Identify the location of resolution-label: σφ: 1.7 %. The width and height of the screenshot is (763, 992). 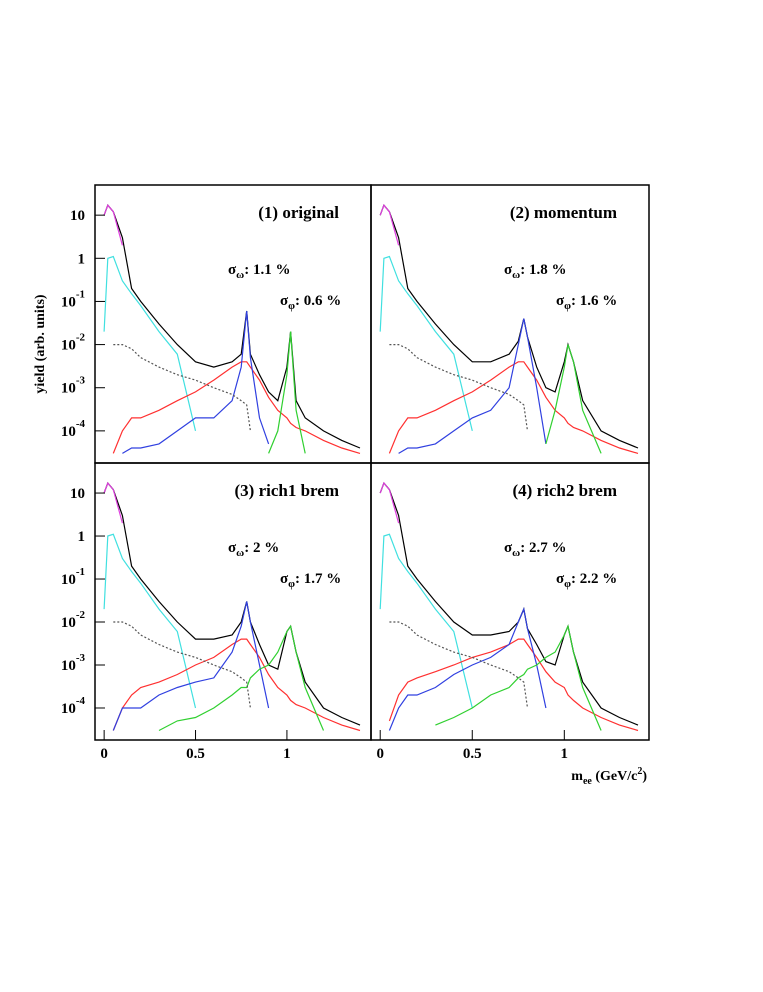
(310, 580).